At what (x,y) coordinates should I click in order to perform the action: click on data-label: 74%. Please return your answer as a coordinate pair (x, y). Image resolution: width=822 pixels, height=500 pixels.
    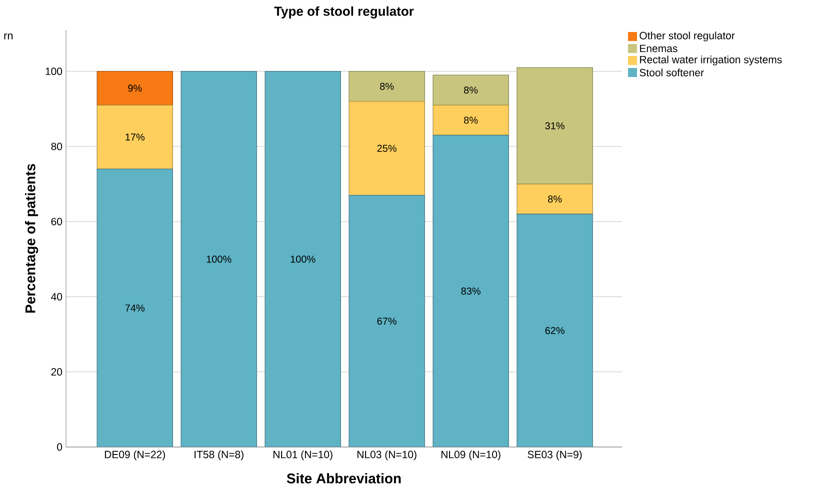
    Looking at the image, I should click on (135, 308).